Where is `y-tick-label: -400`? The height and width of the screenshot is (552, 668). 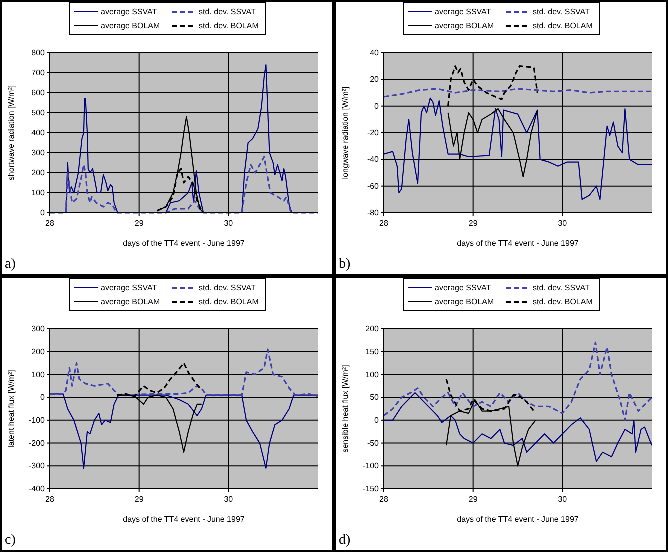
y-tick-label: -400 is located at coordinates (37, 489).